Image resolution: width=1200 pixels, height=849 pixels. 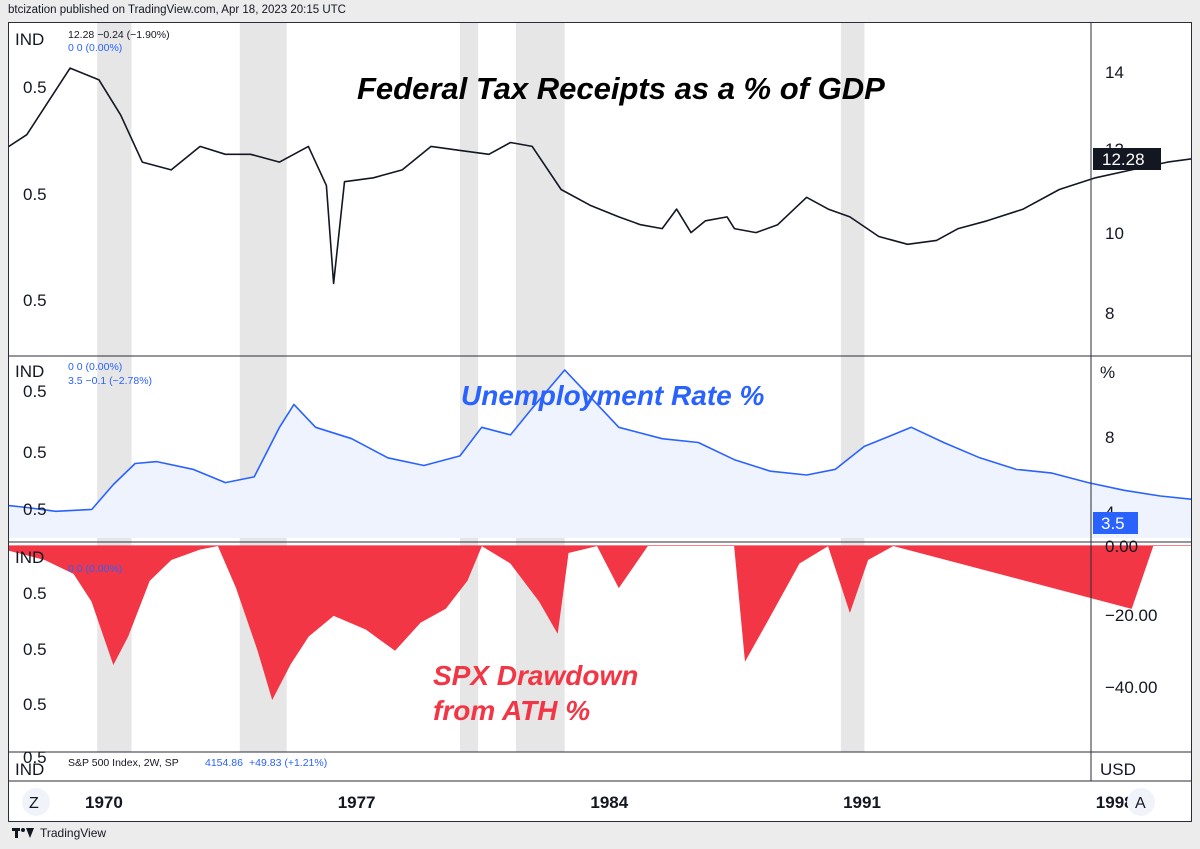 I want to click on unemployment-legend-sub: 3.5 −0.1 (−2.78%), so click(x=110, y=381).